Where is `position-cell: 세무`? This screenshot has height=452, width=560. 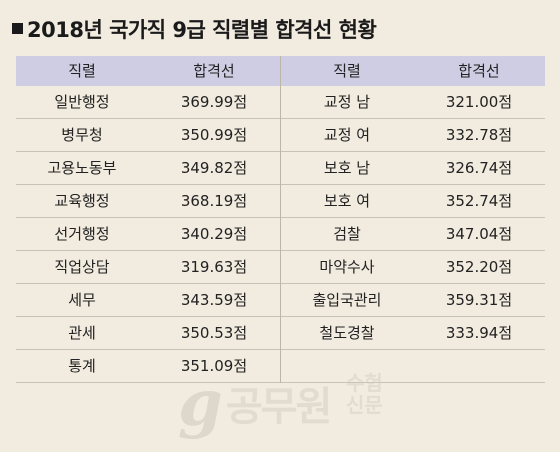
position-cell: 세무 is located at coordinates (82, 300).